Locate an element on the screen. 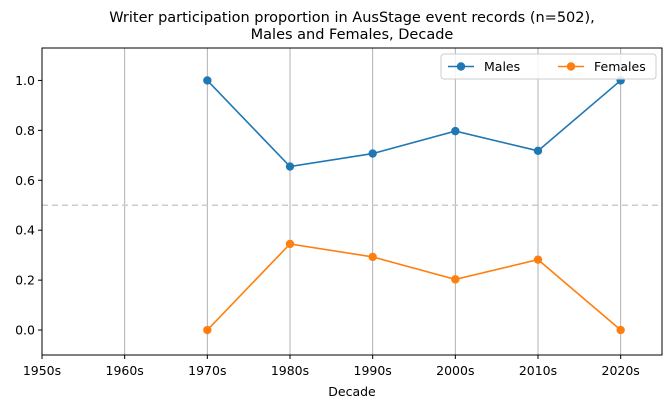 This screenshot has width=671, height=409. data-point-females-1970s is located at coordinates (207, 330).